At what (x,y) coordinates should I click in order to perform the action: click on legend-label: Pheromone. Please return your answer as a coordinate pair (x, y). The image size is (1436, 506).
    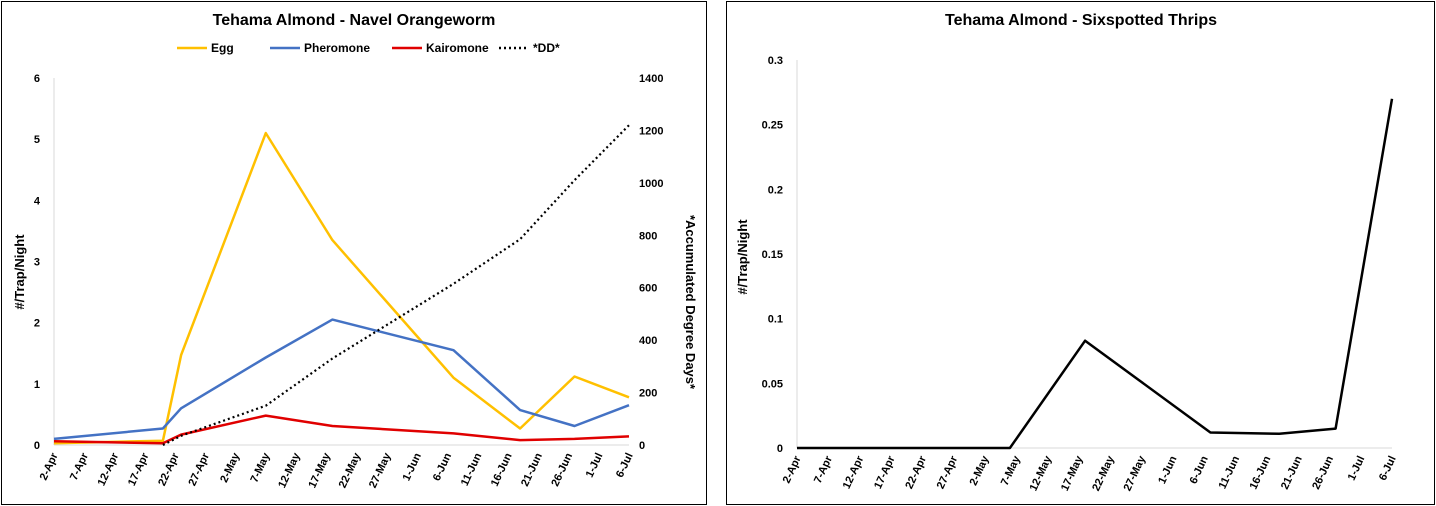
    Looking at the image, I should click on (337, 48).